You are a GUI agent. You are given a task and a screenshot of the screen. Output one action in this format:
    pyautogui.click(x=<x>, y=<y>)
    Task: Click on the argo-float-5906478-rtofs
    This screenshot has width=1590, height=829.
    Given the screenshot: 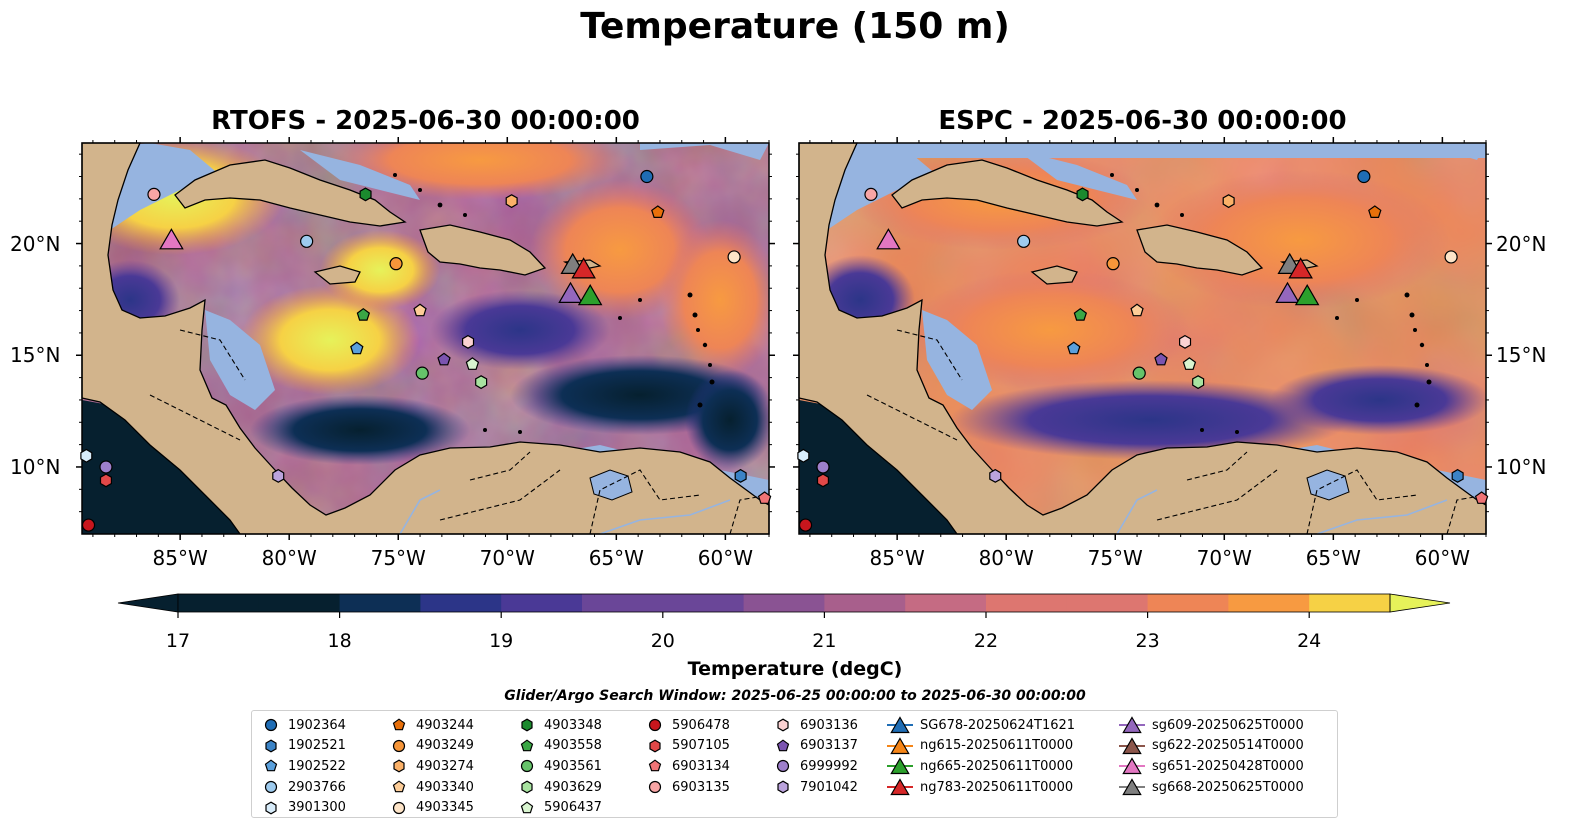 What is the action you would take?
    pyautogui.click(x=88, y=525)
    